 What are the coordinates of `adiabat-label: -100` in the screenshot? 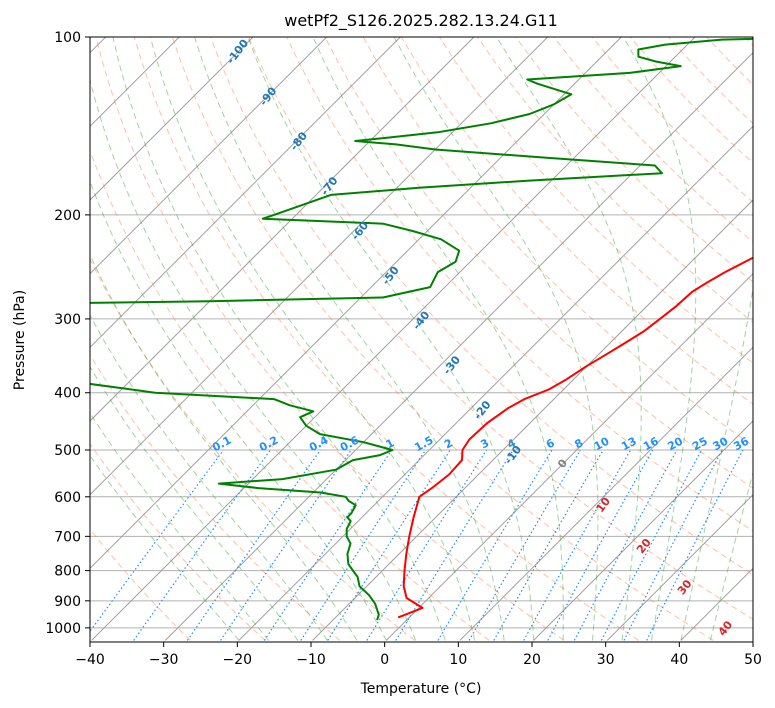 It's located at (237, 52).